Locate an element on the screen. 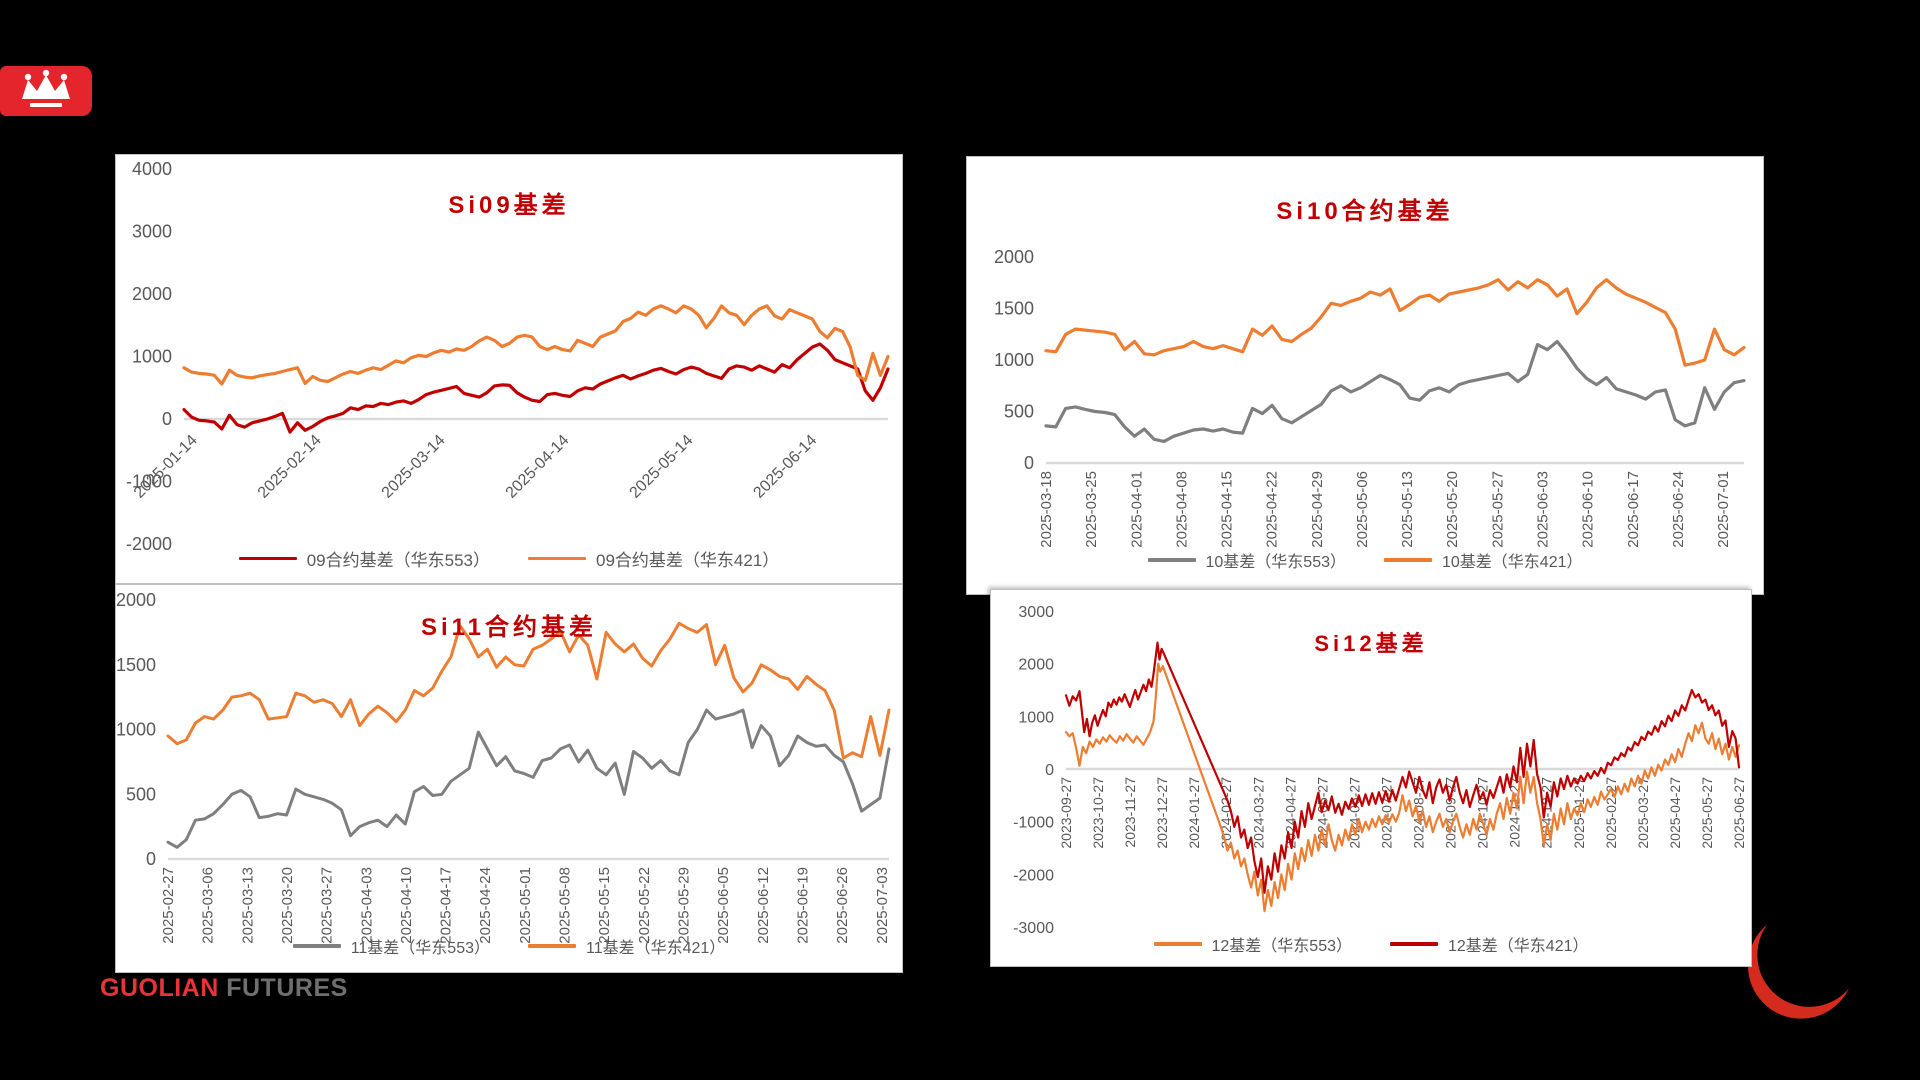  arc-icon is located at coordinates (1801, 965).